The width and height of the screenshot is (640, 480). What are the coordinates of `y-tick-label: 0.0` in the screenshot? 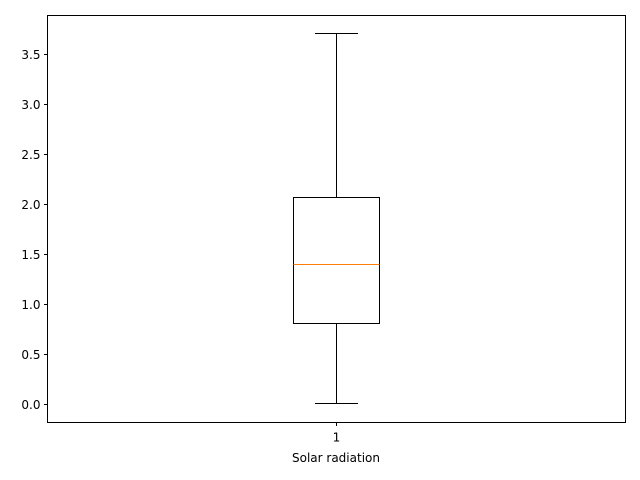 It's located at (30, 405).